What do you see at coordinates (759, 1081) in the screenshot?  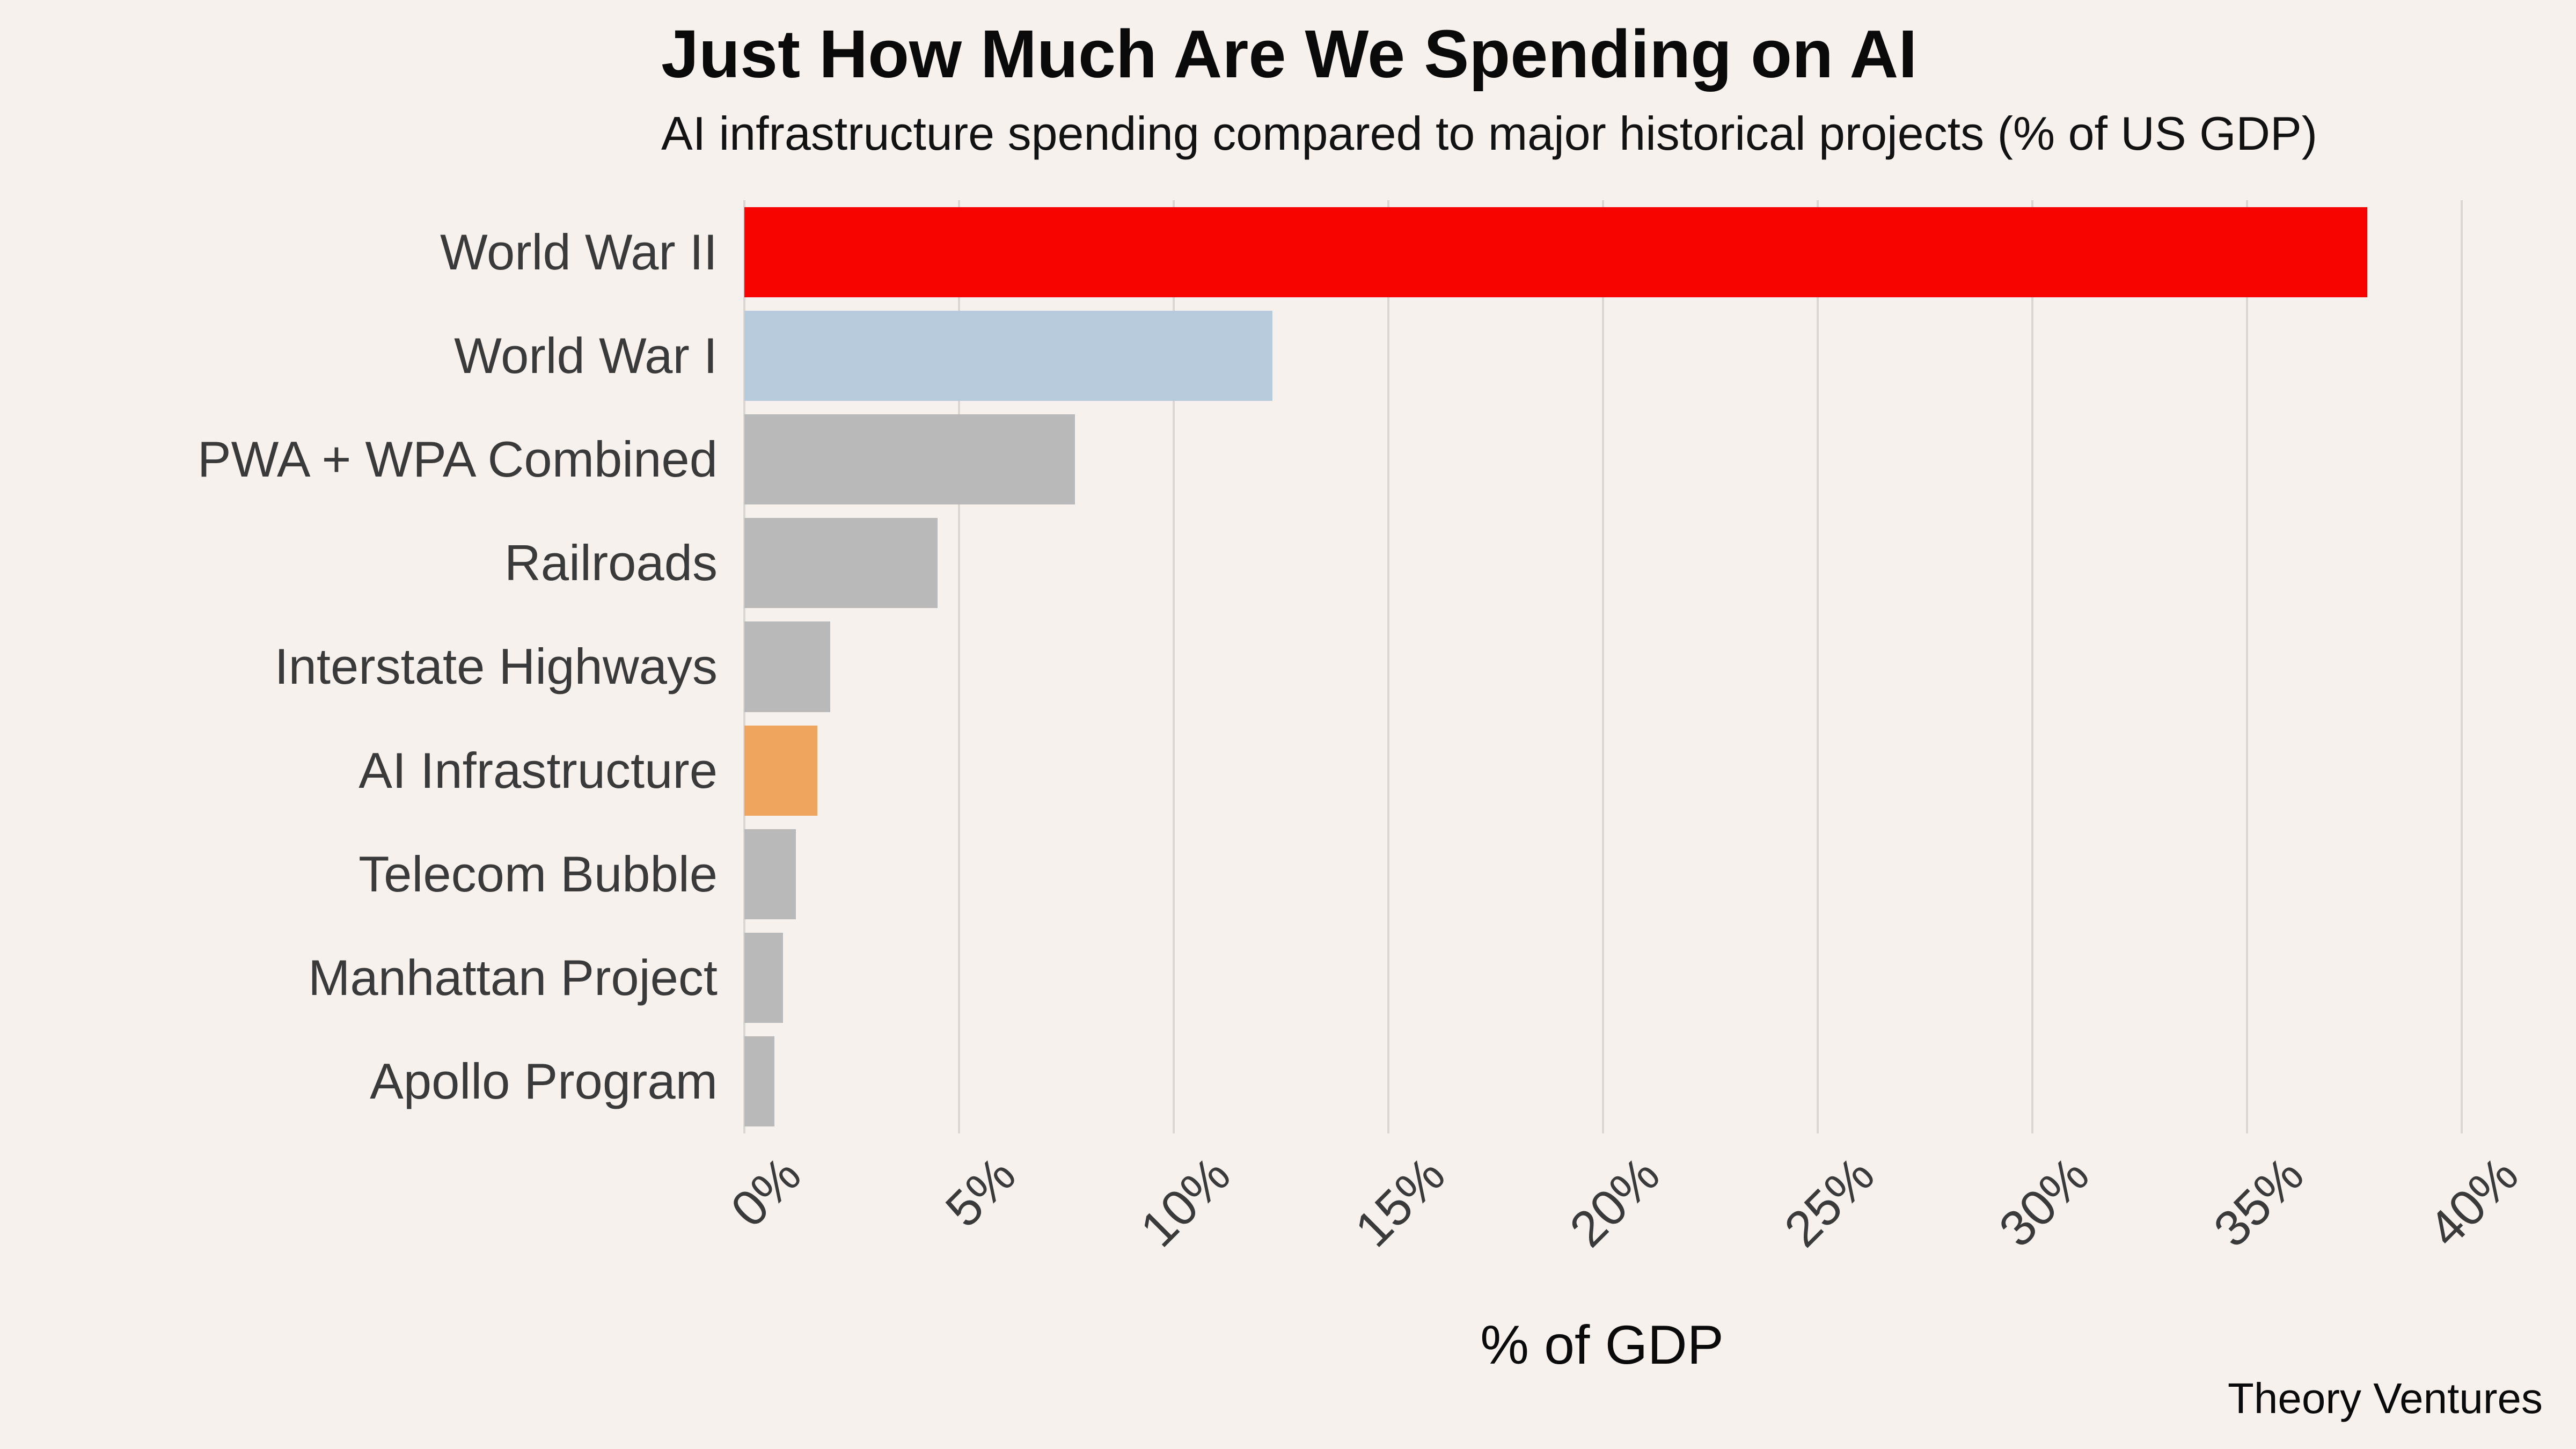 I see `bar-apollo-program` at bounding box center [759, 1081].